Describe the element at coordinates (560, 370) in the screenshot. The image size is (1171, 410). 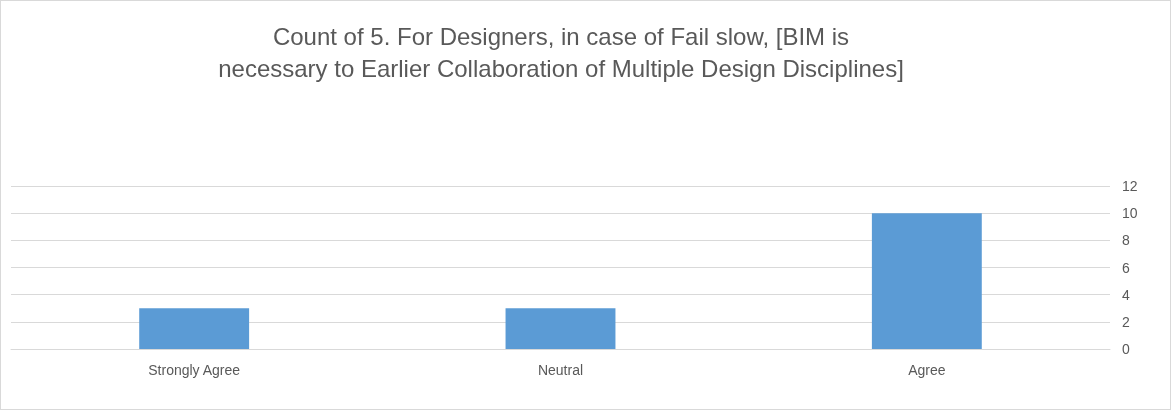
I see `x-tick-label: Neutral` at that location.